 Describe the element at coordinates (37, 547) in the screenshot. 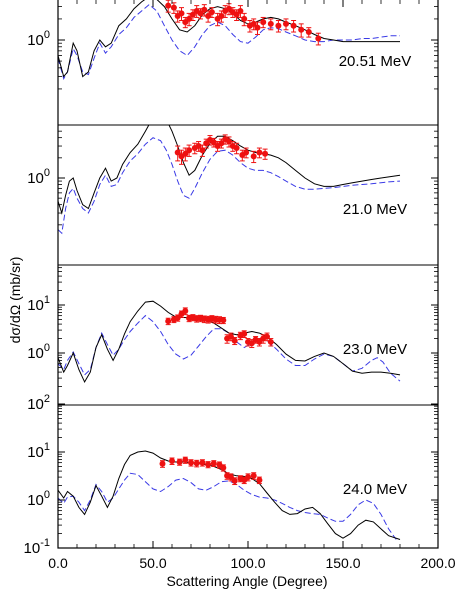

I see `y-tick-label: 10⁻¹` at that location.